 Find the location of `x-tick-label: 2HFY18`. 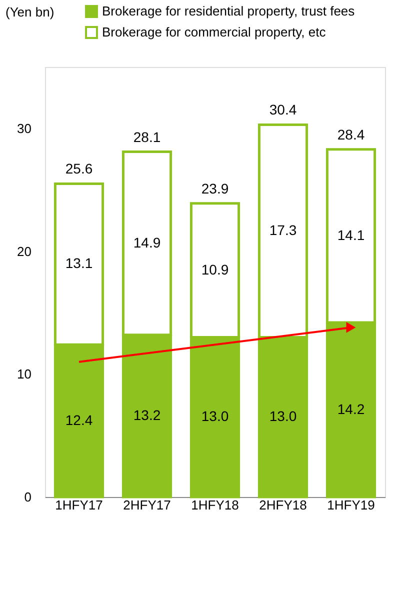

x-tick-label: 2HFY18 is located at coordinates (283, 505).